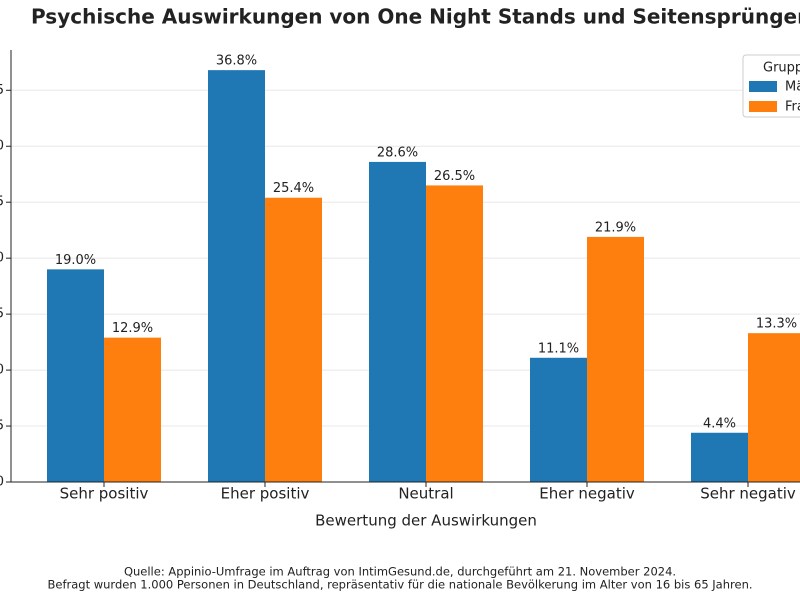 The height and width of the screenshot is (600, 800). What do you see at coordinates (454, 176) in the screenshot?
I see `value-label: 26.5%` at bounding box center [454, 176].